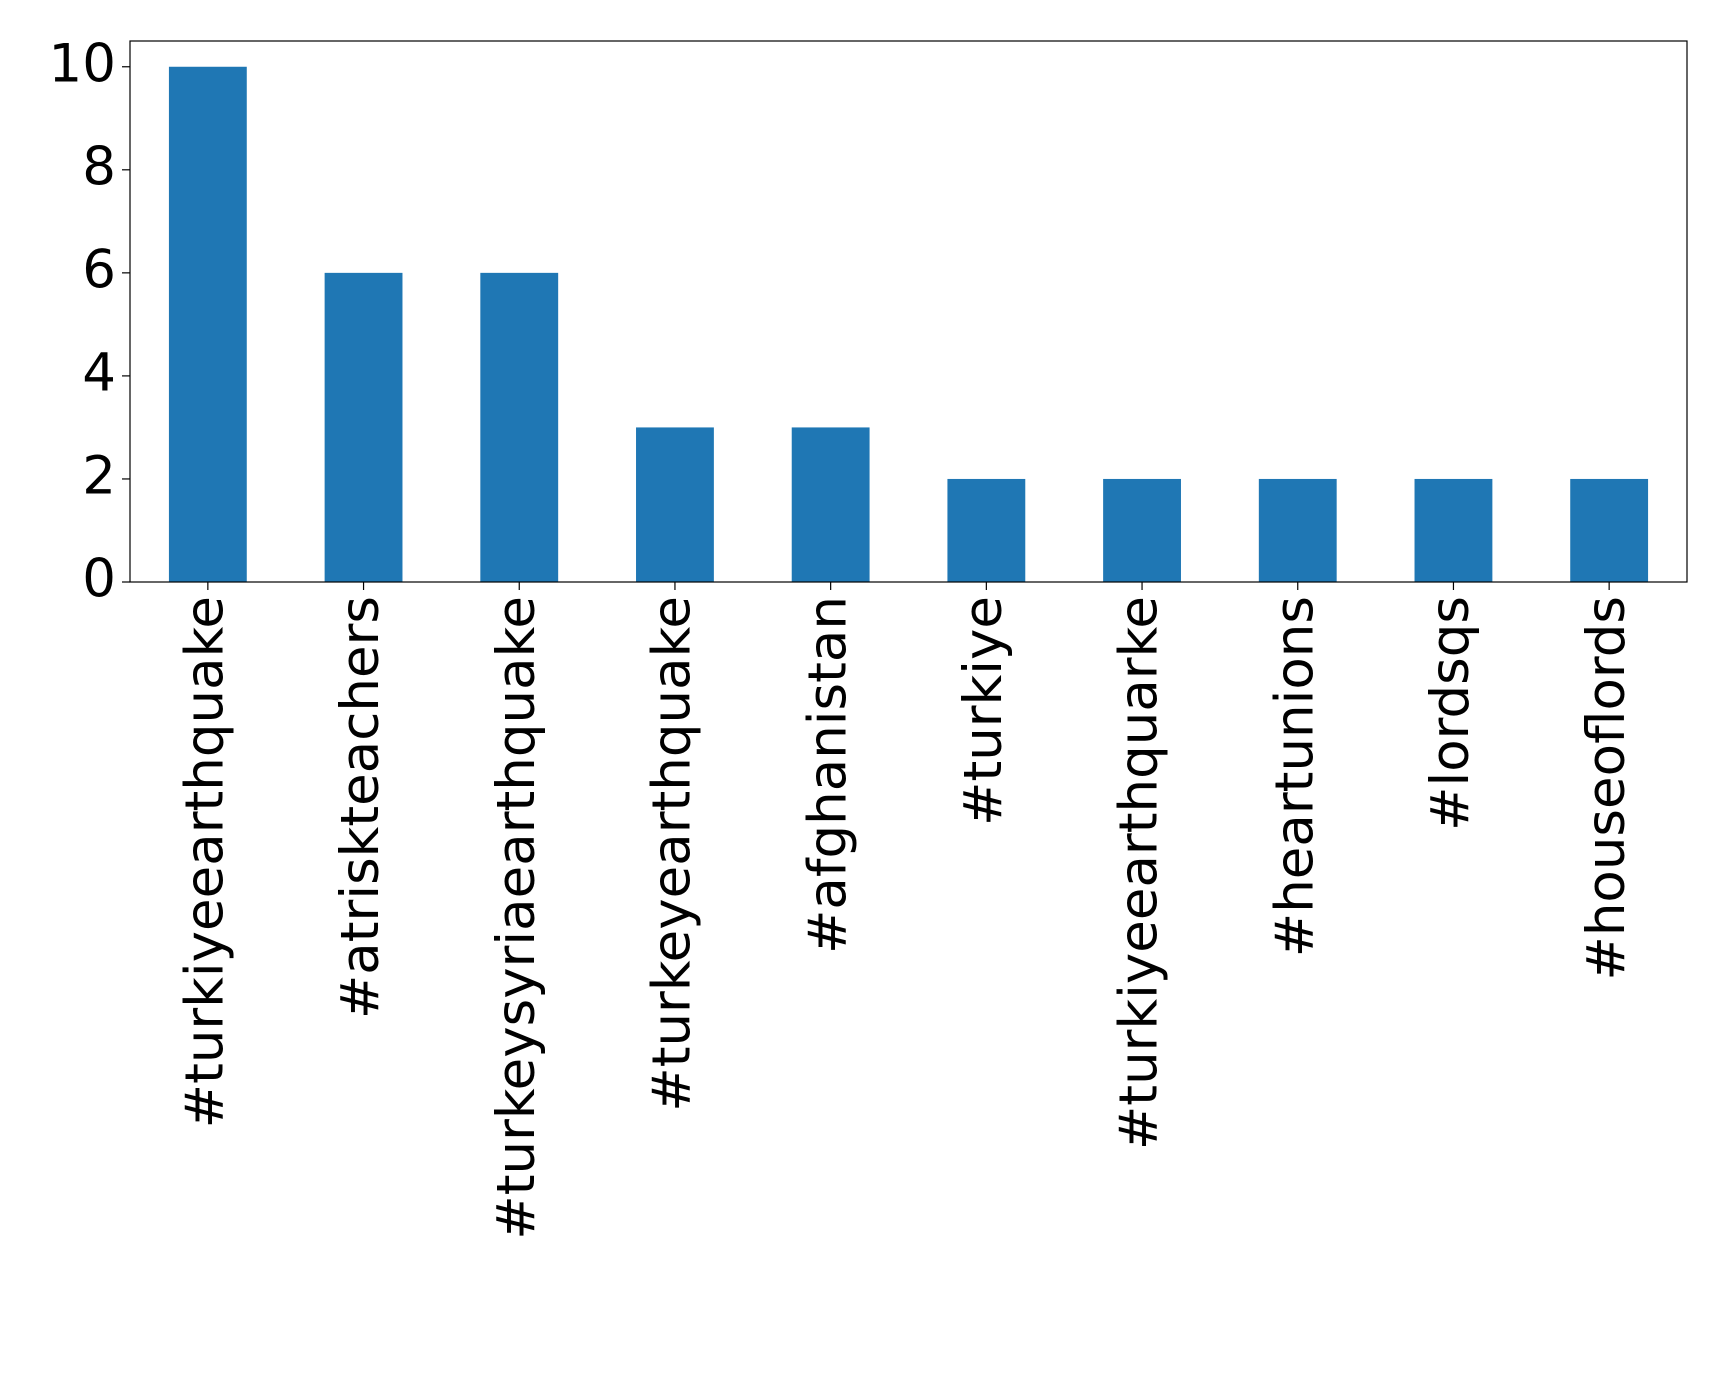 The image size is (1719, 1387). I want to click on y-tick-label: 0, so click(99, 579).